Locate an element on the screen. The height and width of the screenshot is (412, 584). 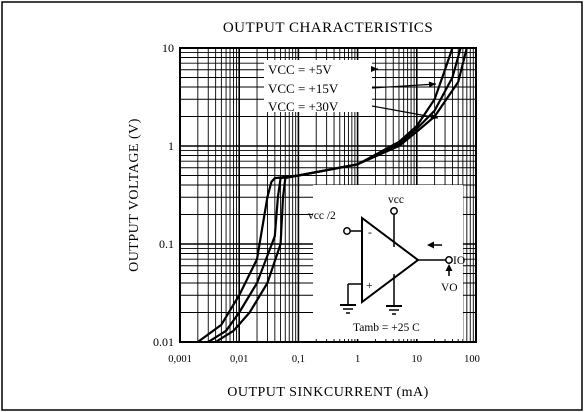
x-tick-label: 1 is located at coordinates (357, 359).